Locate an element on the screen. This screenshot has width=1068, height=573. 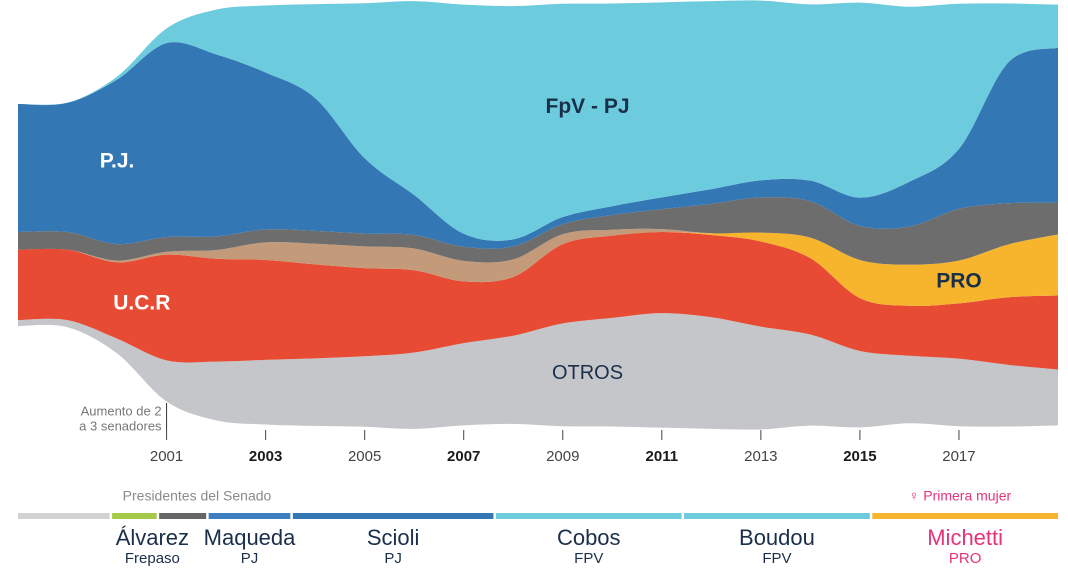
president-party: PRO is located at coordinates (965, 558).